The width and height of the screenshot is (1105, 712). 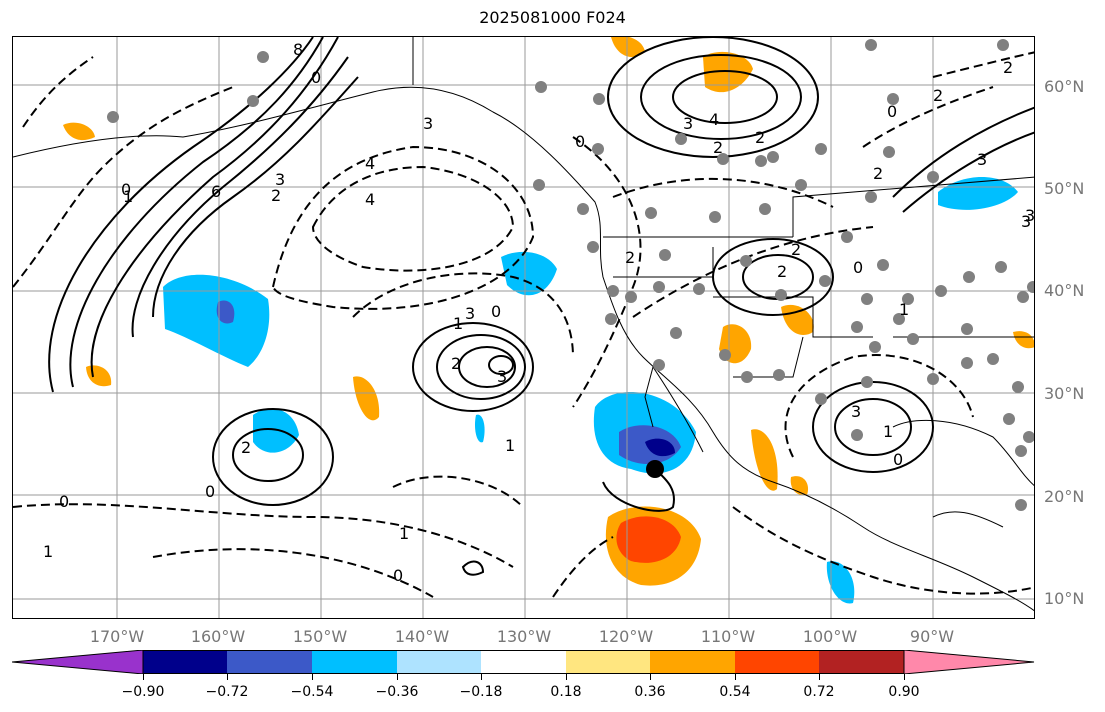 What do you see at coordinates (1064, 86) in the screenshot?
I see `lat-label-60n: 60°N` at bounding box center [1064, 86].